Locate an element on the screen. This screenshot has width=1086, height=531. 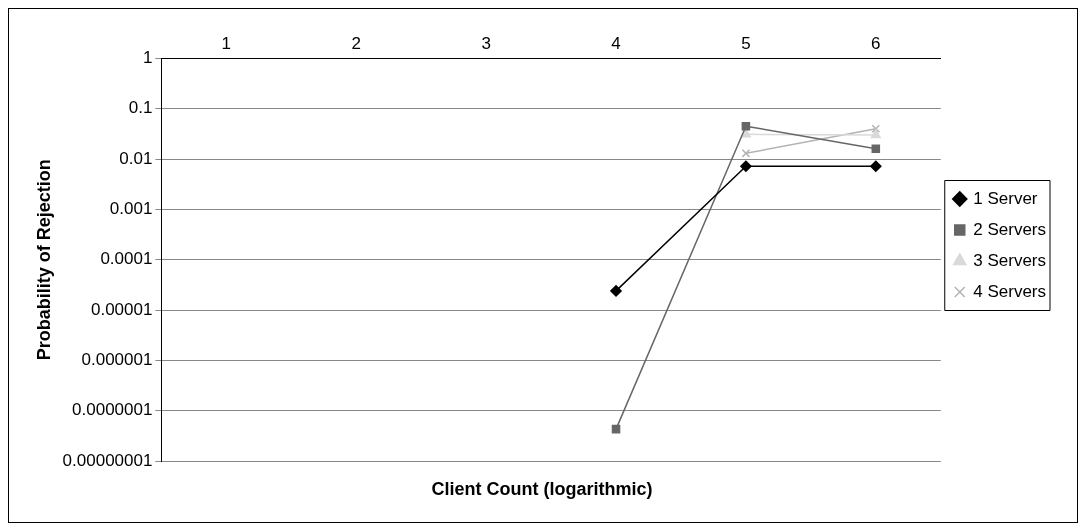
legend-label: 1 Server is located at coordinates (1005, 198).